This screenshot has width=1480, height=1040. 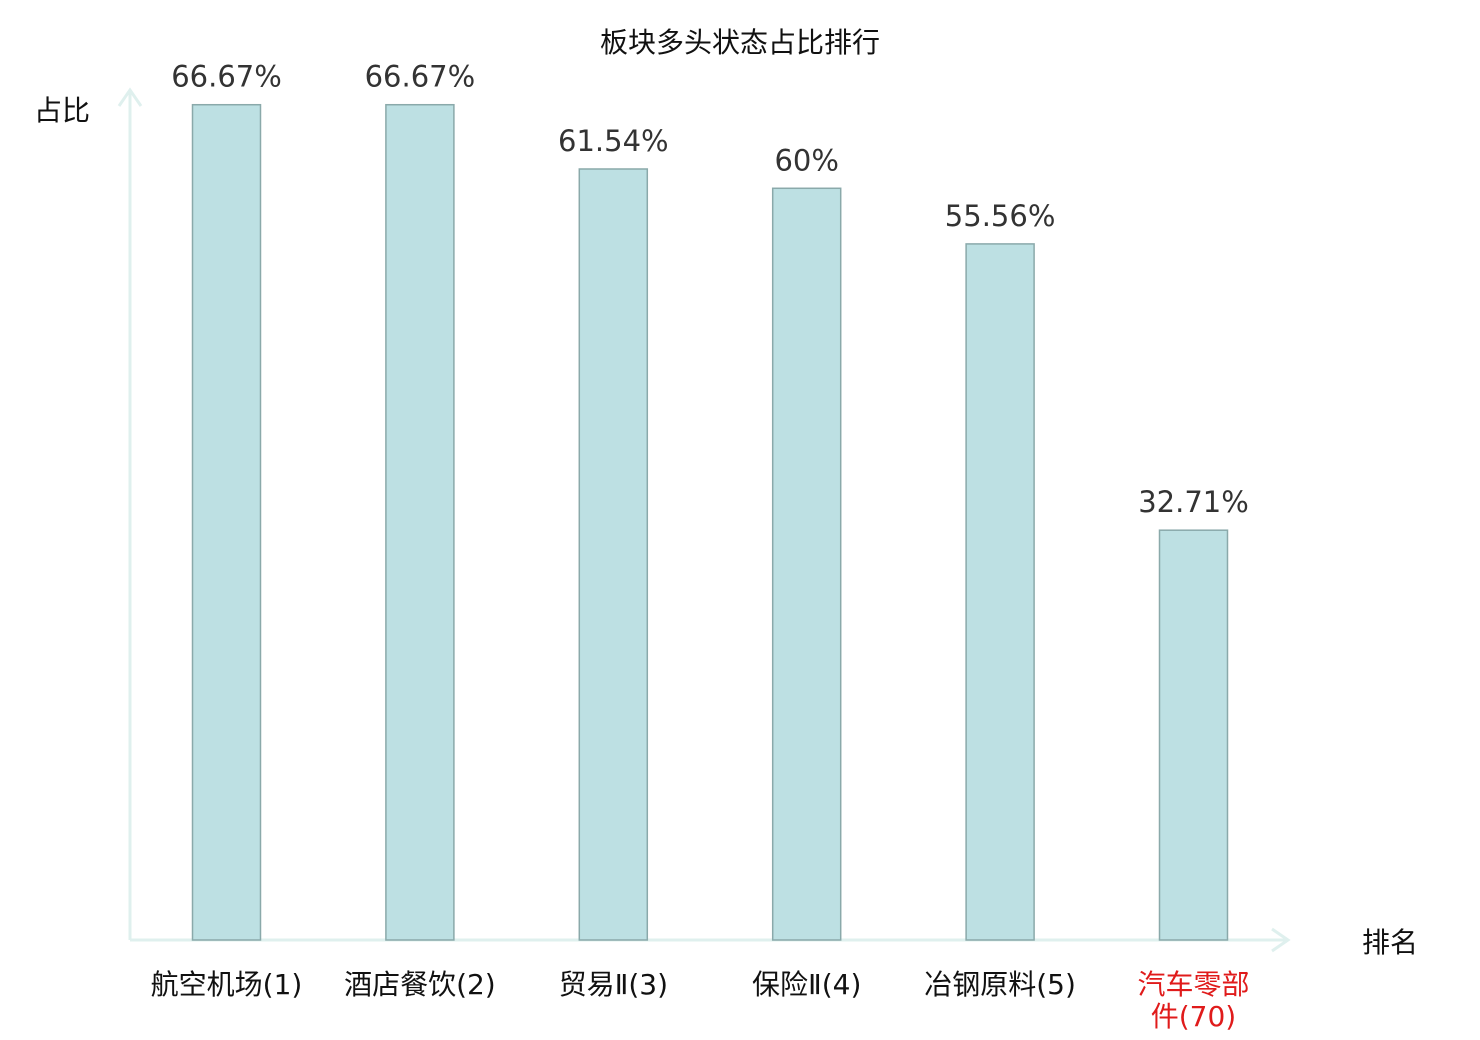 What do you see at coordinates (130, 513) in the screenshot?
I see `y-axis` at bounding box center [130, 513].